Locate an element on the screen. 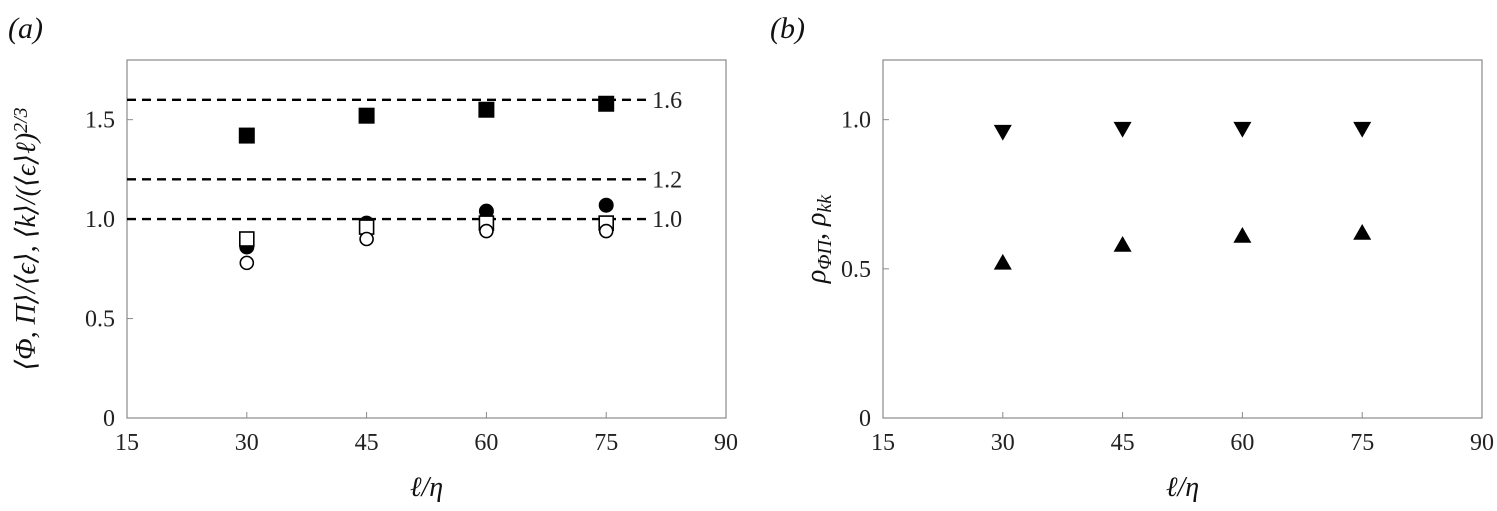 The width and height of the screenshot is (1497, 511). y-tick-label: 1.5 is located at coordinates (100, 121).